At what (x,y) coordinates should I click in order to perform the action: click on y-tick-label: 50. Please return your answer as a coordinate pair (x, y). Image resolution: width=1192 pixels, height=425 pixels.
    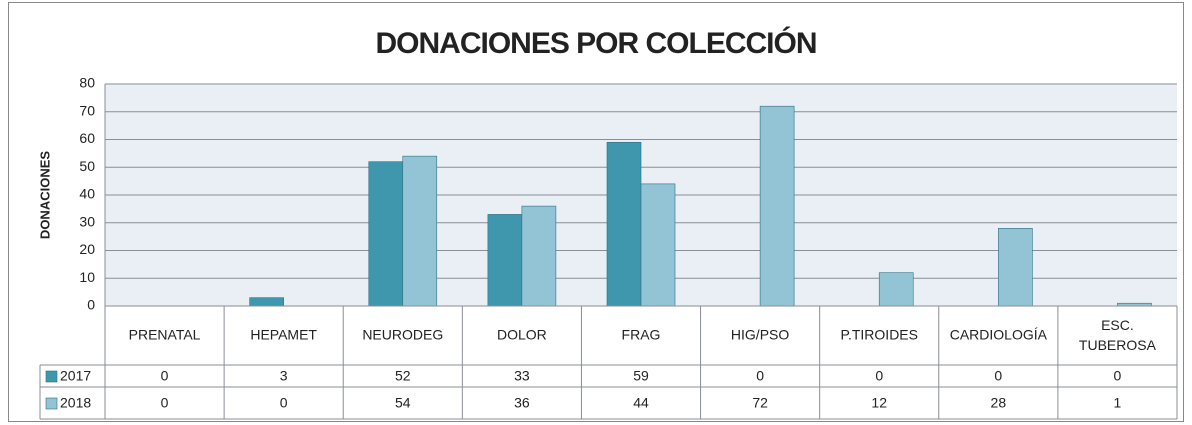
    Looking at the image, I should click on (87, 166).